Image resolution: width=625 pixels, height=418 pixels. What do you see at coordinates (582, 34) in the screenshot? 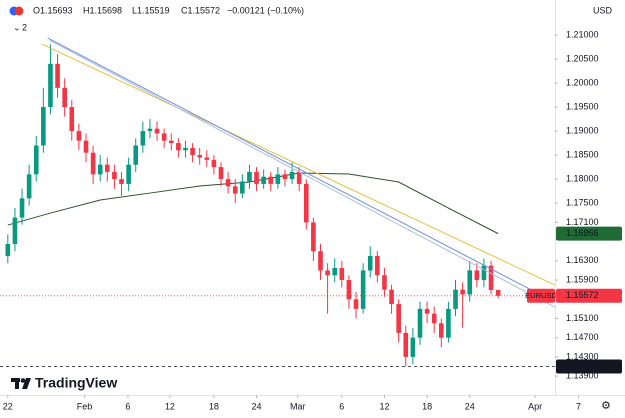
I see `y-tick-label: 1.21000` at bounding box center [582, 34].